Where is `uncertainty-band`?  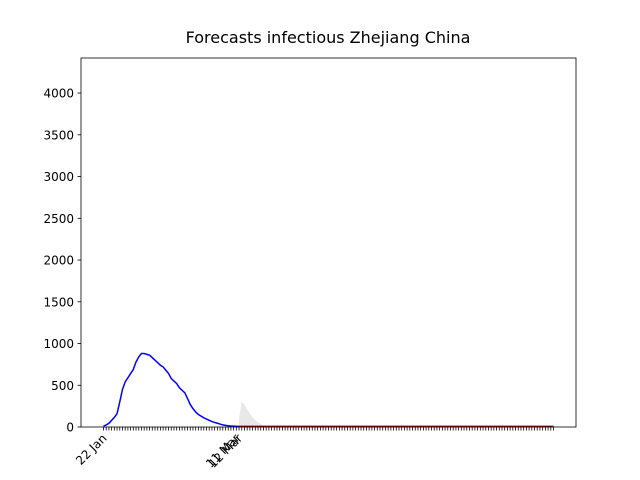
uncertainty-band is located at coordinates (254, 414).